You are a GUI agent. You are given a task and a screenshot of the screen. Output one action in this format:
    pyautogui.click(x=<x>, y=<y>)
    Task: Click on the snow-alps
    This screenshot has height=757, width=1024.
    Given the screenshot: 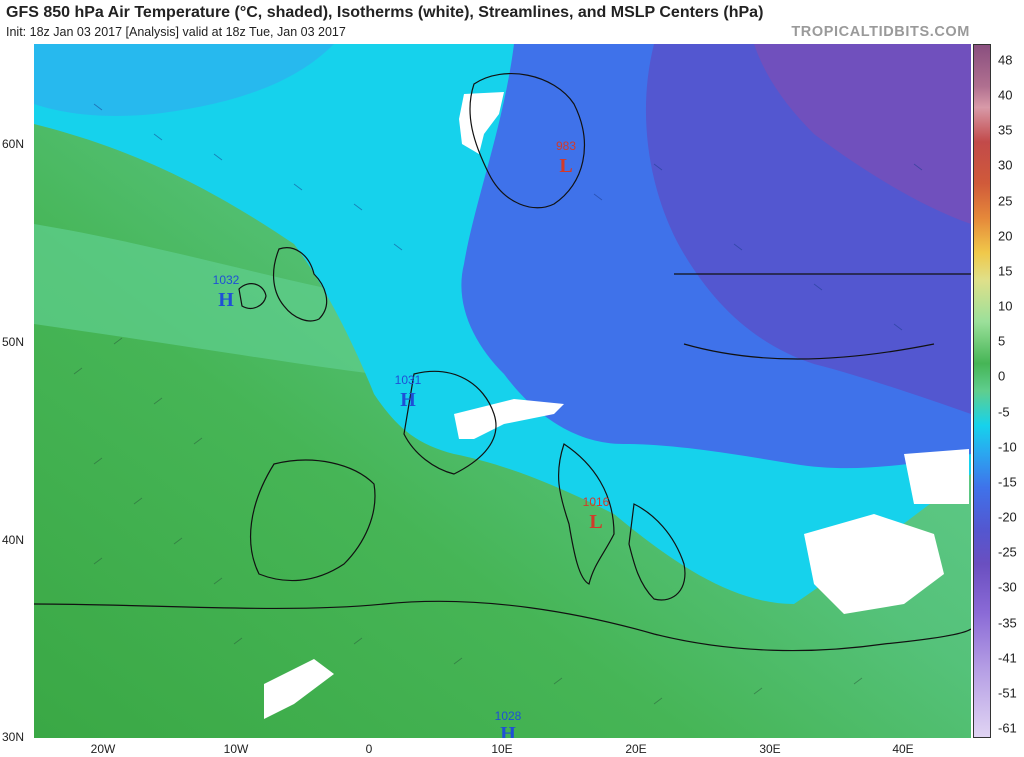 What is the action you would take?
    pyautogui.click(x=509, y=419)
    